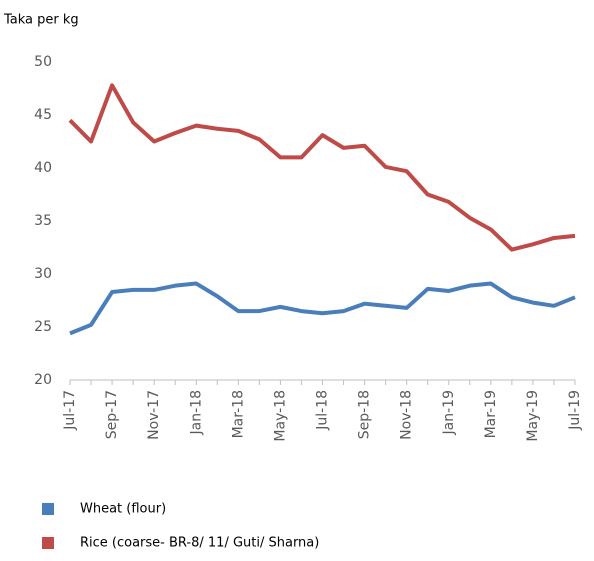  I want to click on x-tick-label: May-18, so click(280, 416).